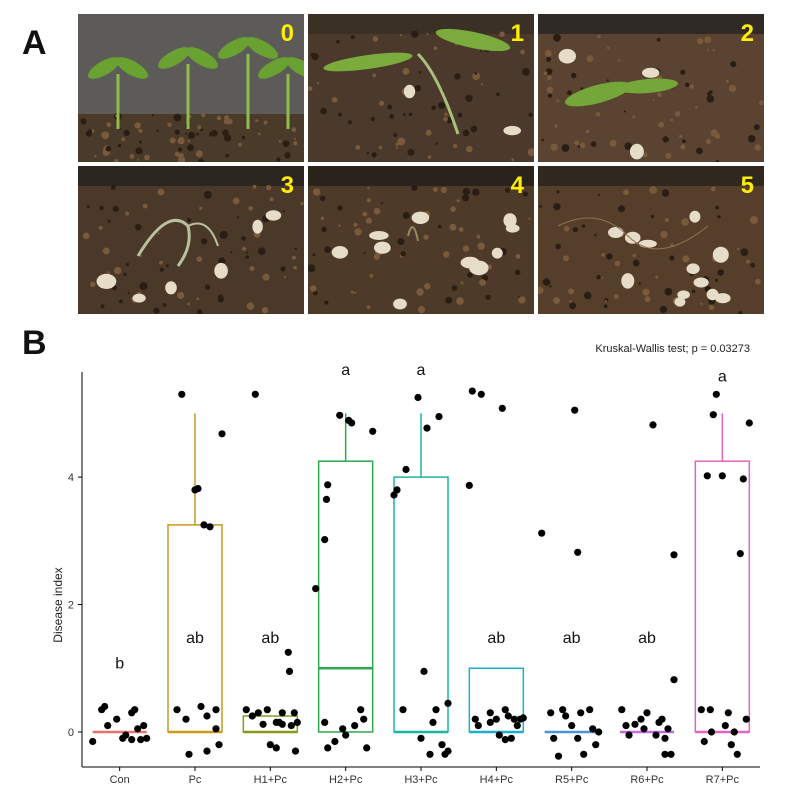 This screenshot has height=790, width=800. Describe the element at coordinates (517, 33) in the screenshot. I see `disease-score-label: 1` at that location.